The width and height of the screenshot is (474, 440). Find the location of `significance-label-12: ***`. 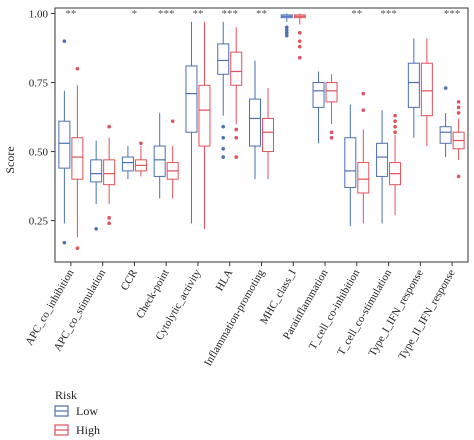

significance-label-12: *** is located at coordinates (452, 14).